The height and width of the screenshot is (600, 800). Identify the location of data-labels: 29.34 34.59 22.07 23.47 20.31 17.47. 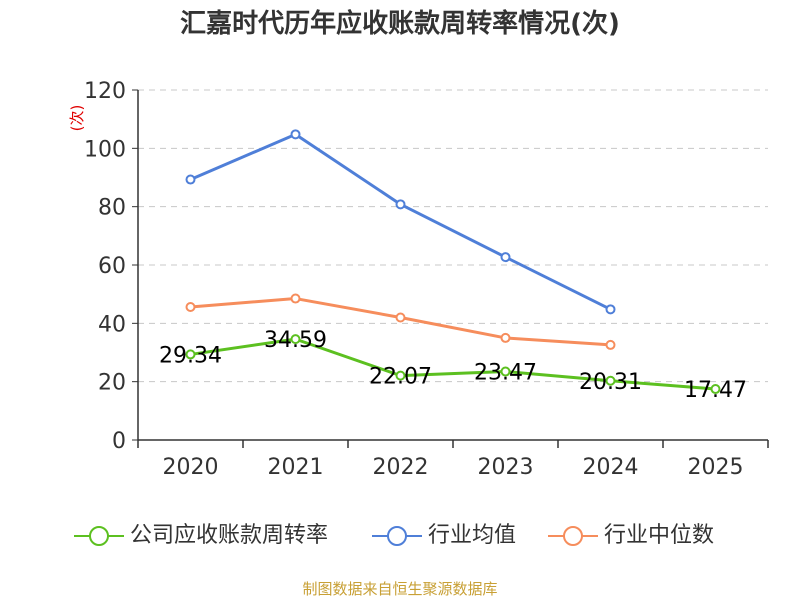
(453, 365).